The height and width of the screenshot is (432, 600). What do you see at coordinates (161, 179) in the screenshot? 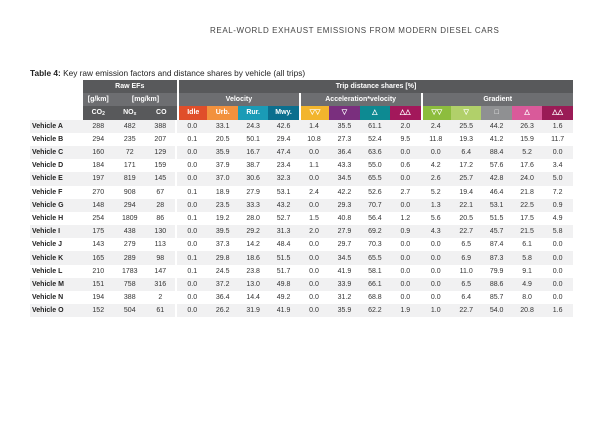
I see `table-cell: 145` at bounding box center [161, 179].